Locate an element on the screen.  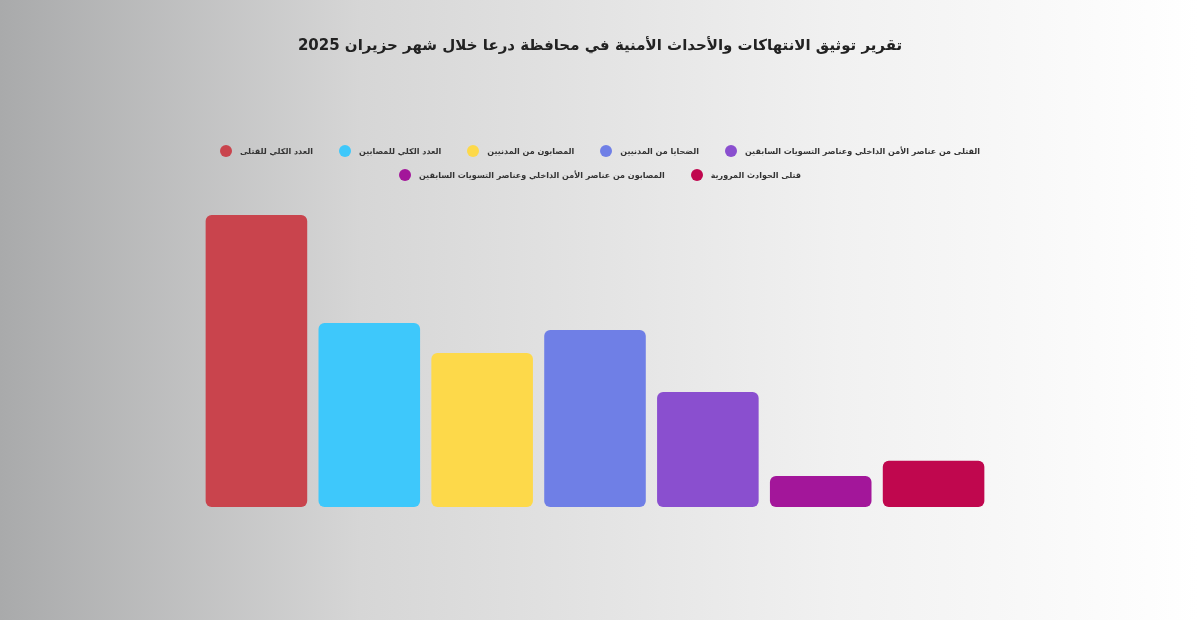
legend-label: الضحايا من المدنيين is located at coordinates (659, 151).